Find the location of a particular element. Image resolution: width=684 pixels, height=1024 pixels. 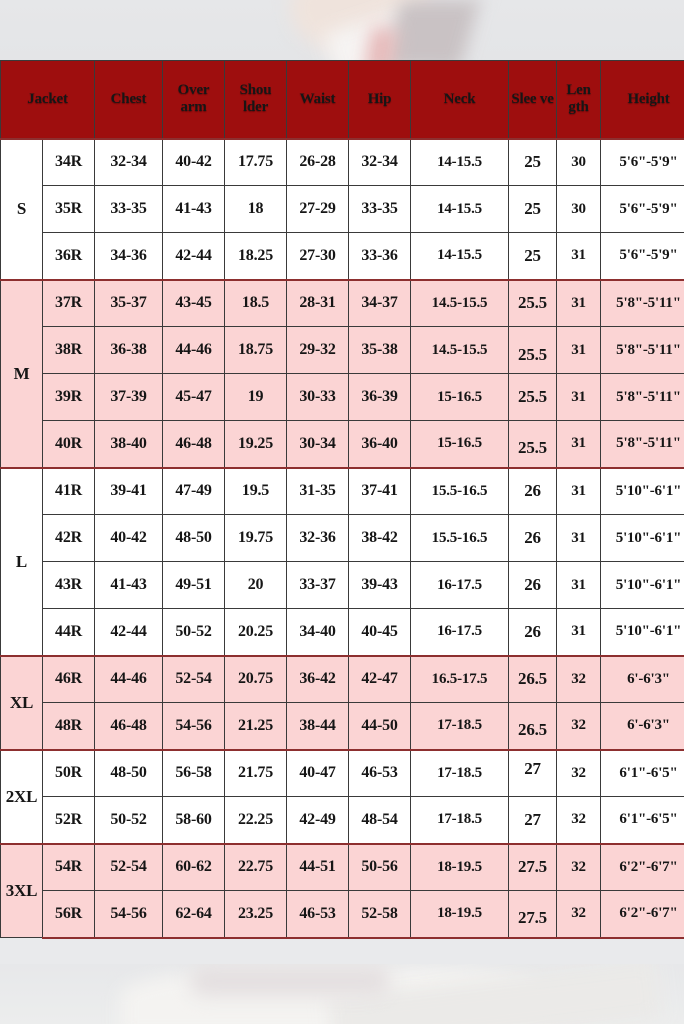

cell-overarm: 62-64 is located at coordinates (194, 914).